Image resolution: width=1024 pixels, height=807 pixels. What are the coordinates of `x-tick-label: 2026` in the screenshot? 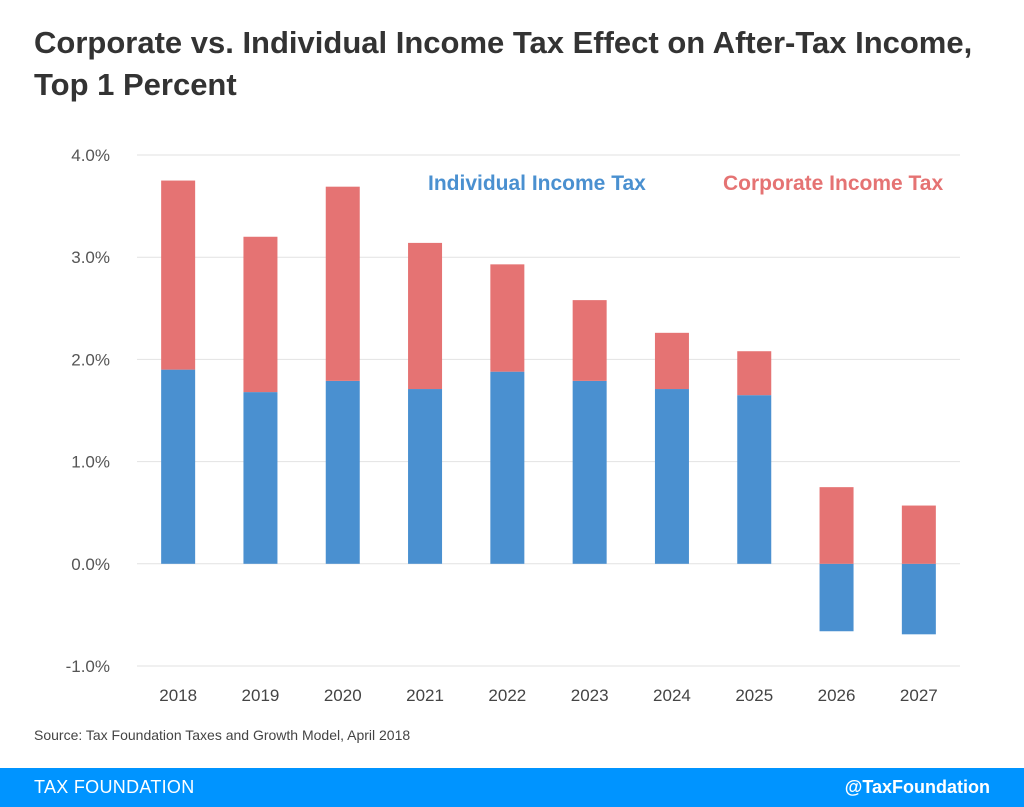 It's located at (837, 695).